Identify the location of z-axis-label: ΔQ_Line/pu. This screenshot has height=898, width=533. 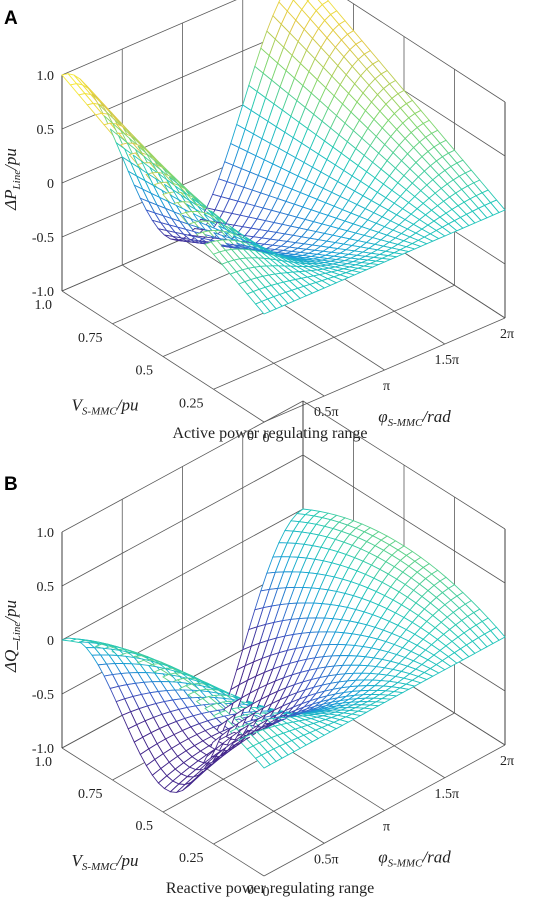
(12, 636).